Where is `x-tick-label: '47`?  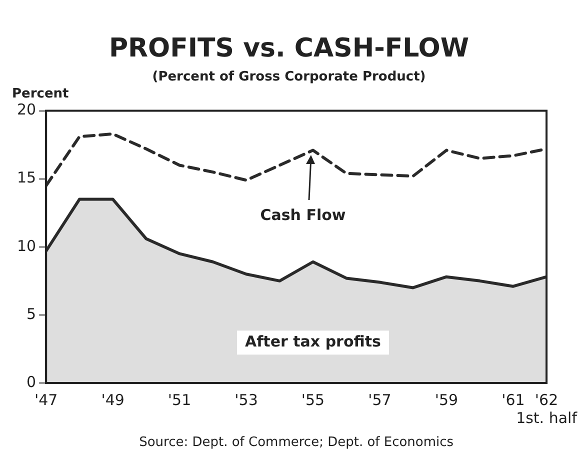
x-tick-label: '47 is located at coordinates (46, 399).